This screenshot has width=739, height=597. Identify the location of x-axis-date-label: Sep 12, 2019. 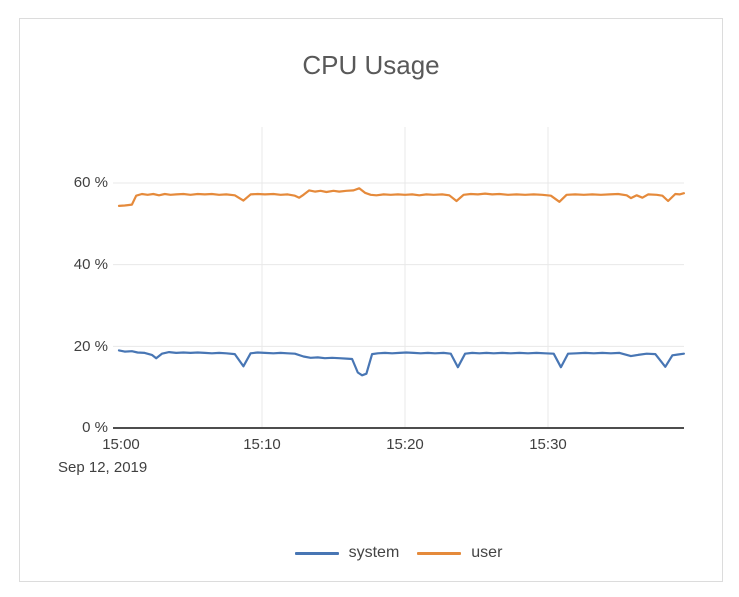
(103, 467).